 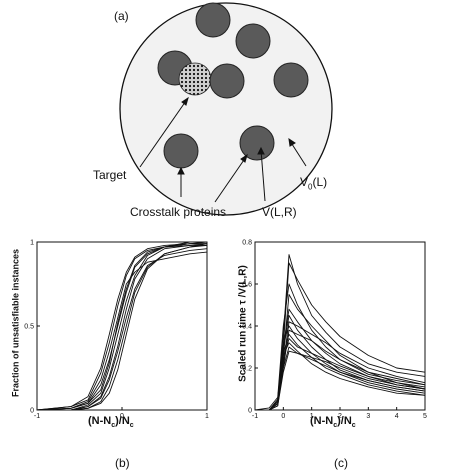 What do you see at coordinates (247, 369) in the screenshot?
I see `y-tick-label: 0.2` at bounding box center [247, 369].